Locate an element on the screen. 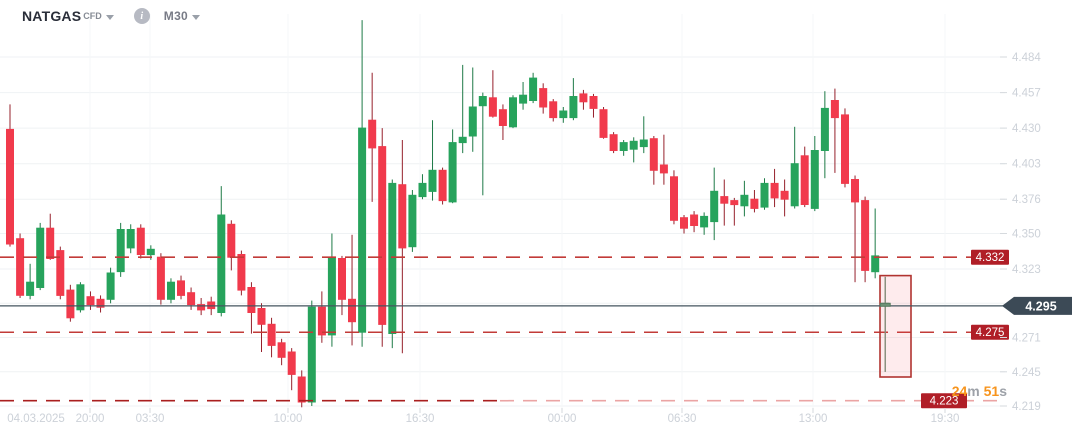 Image resolution: width=1077 pixels, height=436 pixels. timeframe-label: M30 is located at coordinates (176, 16).